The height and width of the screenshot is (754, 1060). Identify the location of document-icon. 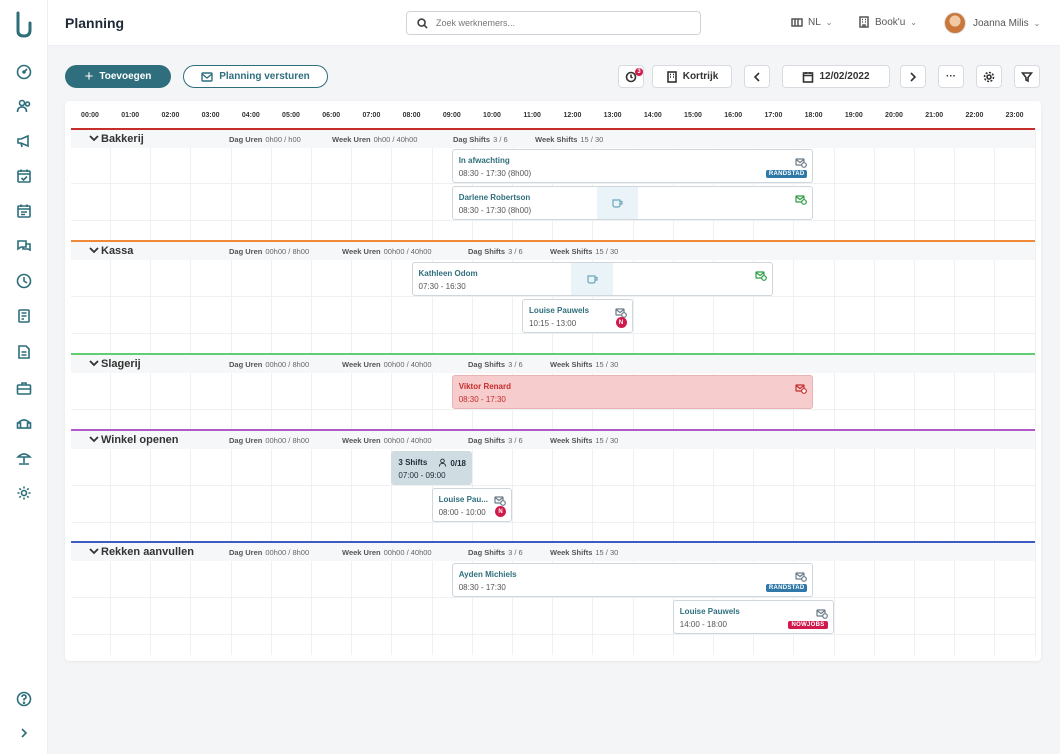
(24, 352).